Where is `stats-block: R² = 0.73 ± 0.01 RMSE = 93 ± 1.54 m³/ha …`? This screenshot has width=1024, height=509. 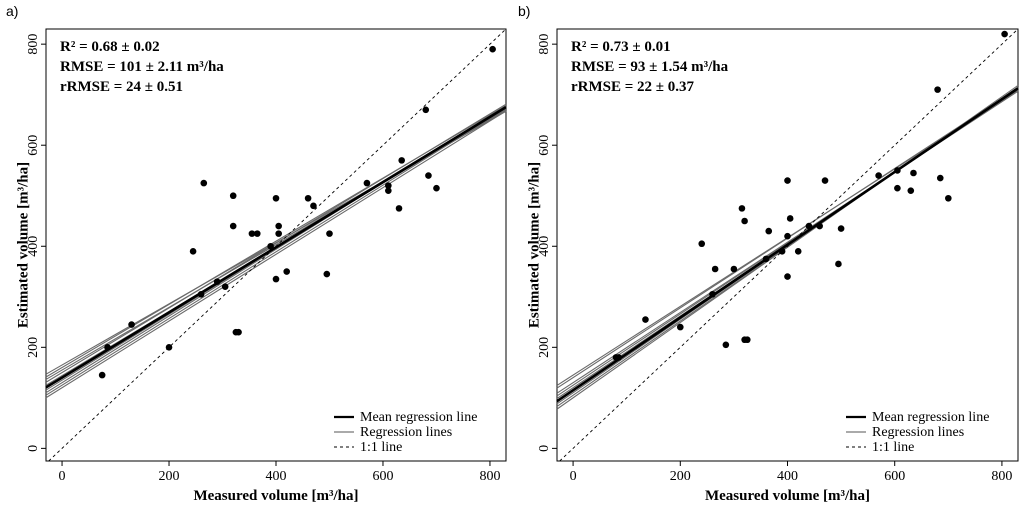
stats-block: R² = 0.73 ± 0.01 RMSE = 93 ± 1.54 m³/ha … is located at coordinates (650, 67).